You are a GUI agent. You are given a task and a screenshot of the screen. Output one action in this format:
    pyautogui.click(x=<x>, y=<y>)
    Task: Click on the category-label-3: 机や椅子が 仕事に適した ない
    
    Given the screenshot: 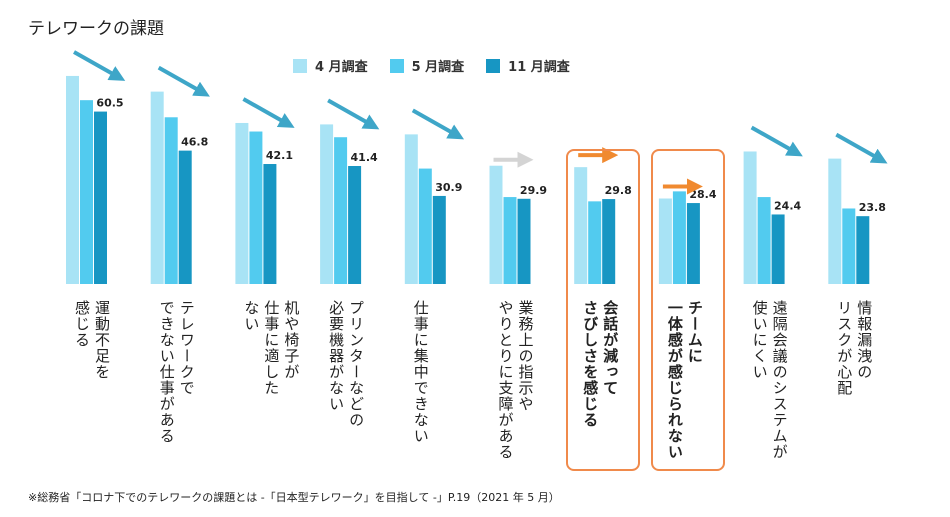 What is the action you would take?
    pyautogui.click(x=271, y=348)
    